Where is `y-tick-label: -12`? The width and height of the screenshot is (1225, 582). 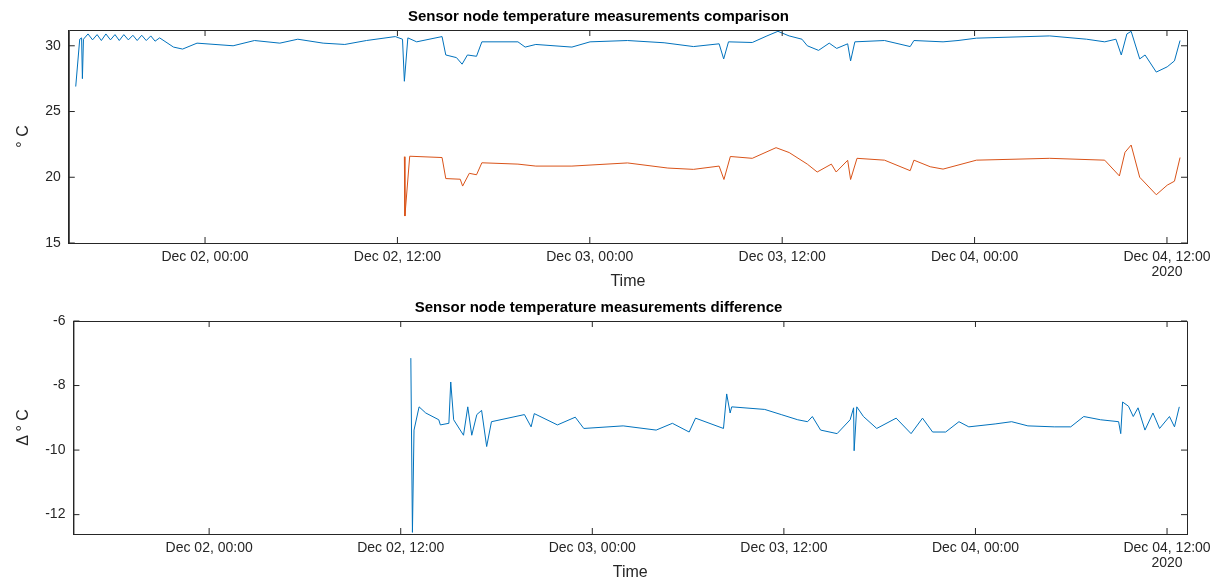 y-tick-label: -12 is located at coordinates (55, 513).